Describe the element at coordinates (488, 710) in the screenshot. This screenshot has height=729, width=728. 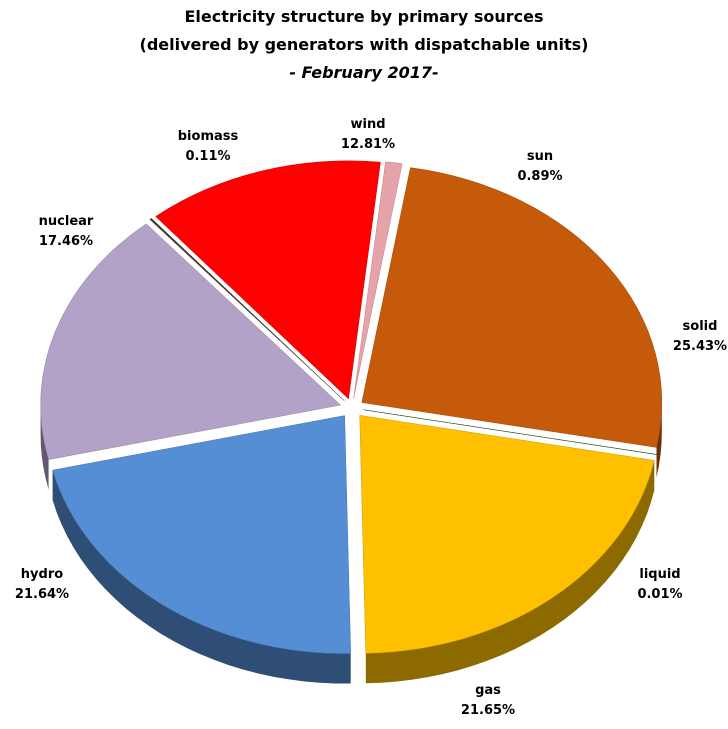
I see `slice-value-label: 21.65%` at that location.